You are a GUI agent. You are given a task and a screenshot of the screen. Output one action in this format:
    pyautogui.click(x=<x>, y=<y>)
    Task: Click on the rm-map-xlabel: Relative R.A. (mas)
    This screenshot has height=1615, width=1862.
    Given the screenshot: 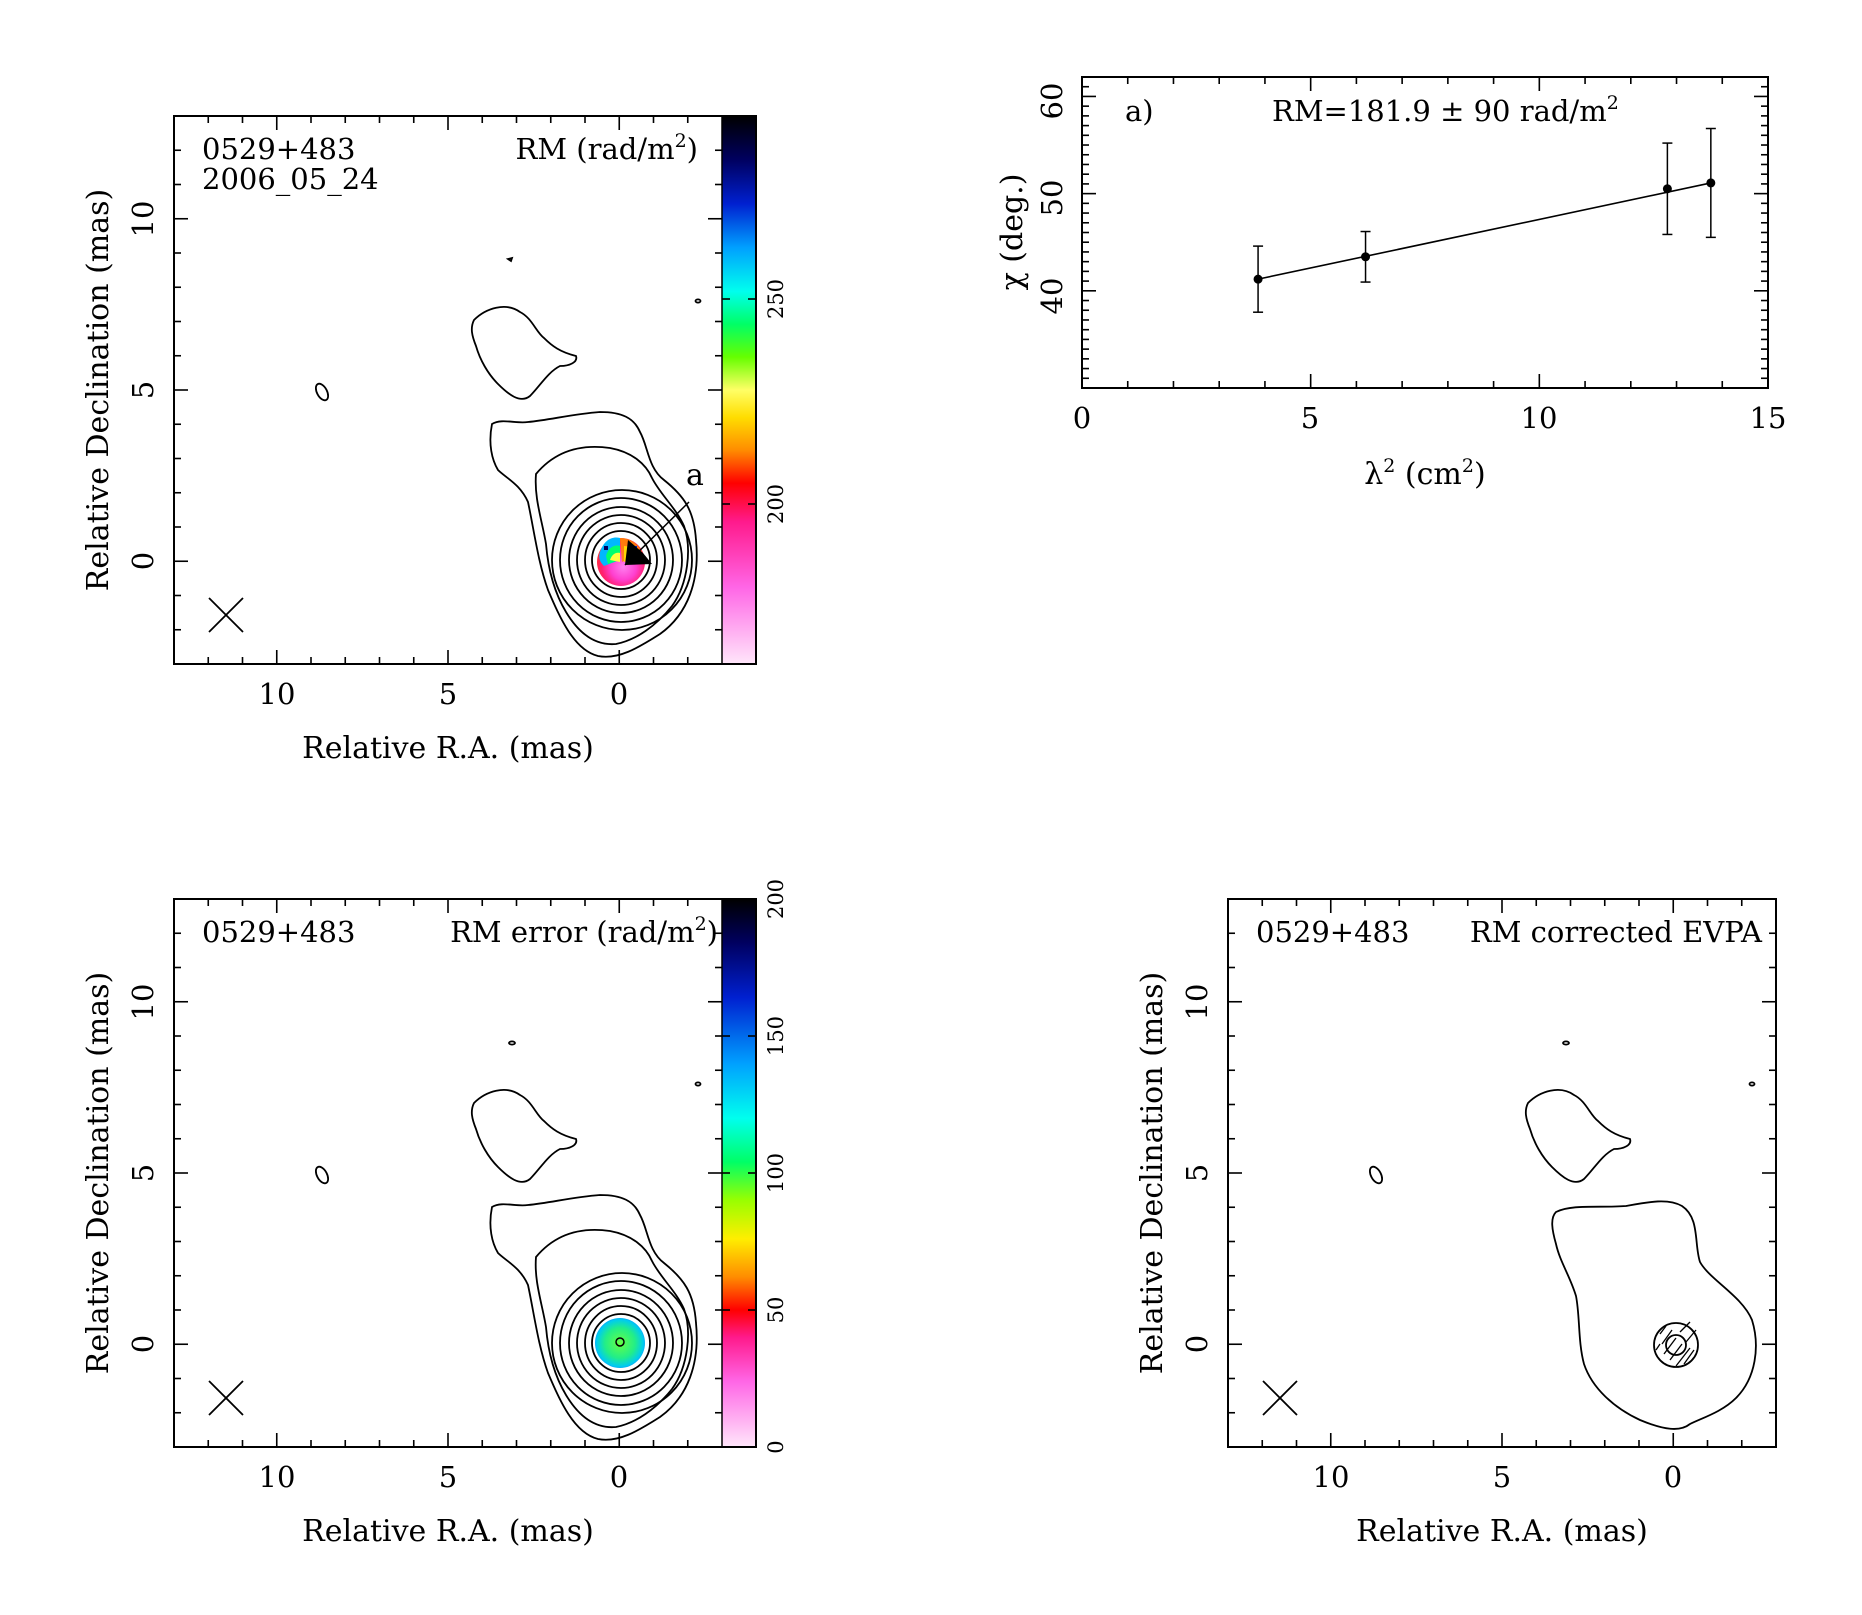 What is the action you would take?
    pyautogui.click(x=448, y=748)
    